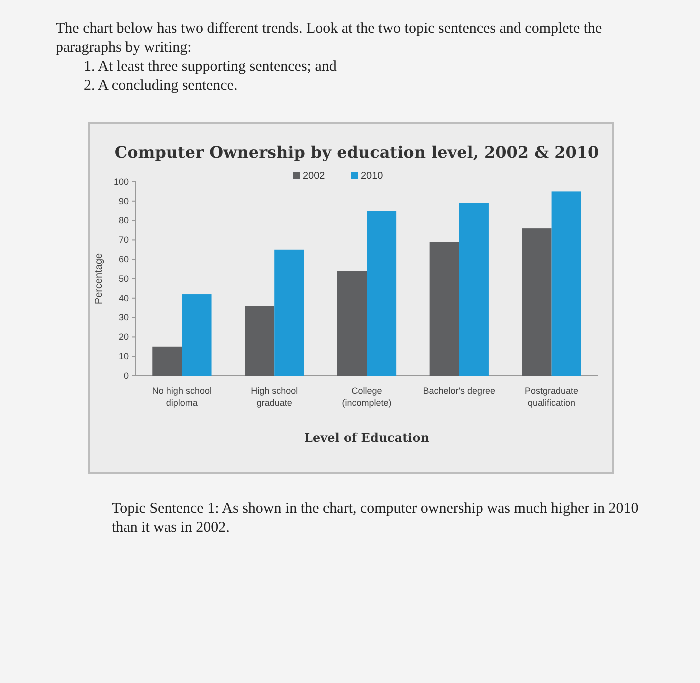  I want to click on text: The chart below has two different trends. Look at the two topic sentences and complete the paragraphs by writing:, so click(330, 39).